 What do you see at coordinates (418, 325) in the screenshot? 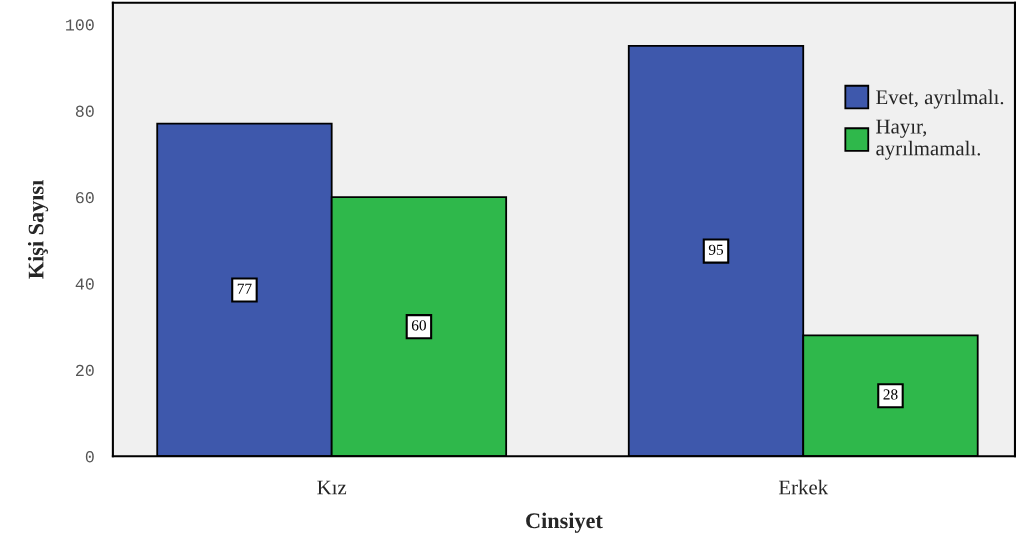
I see `data-label: 60` at bounding box center [418, 325].